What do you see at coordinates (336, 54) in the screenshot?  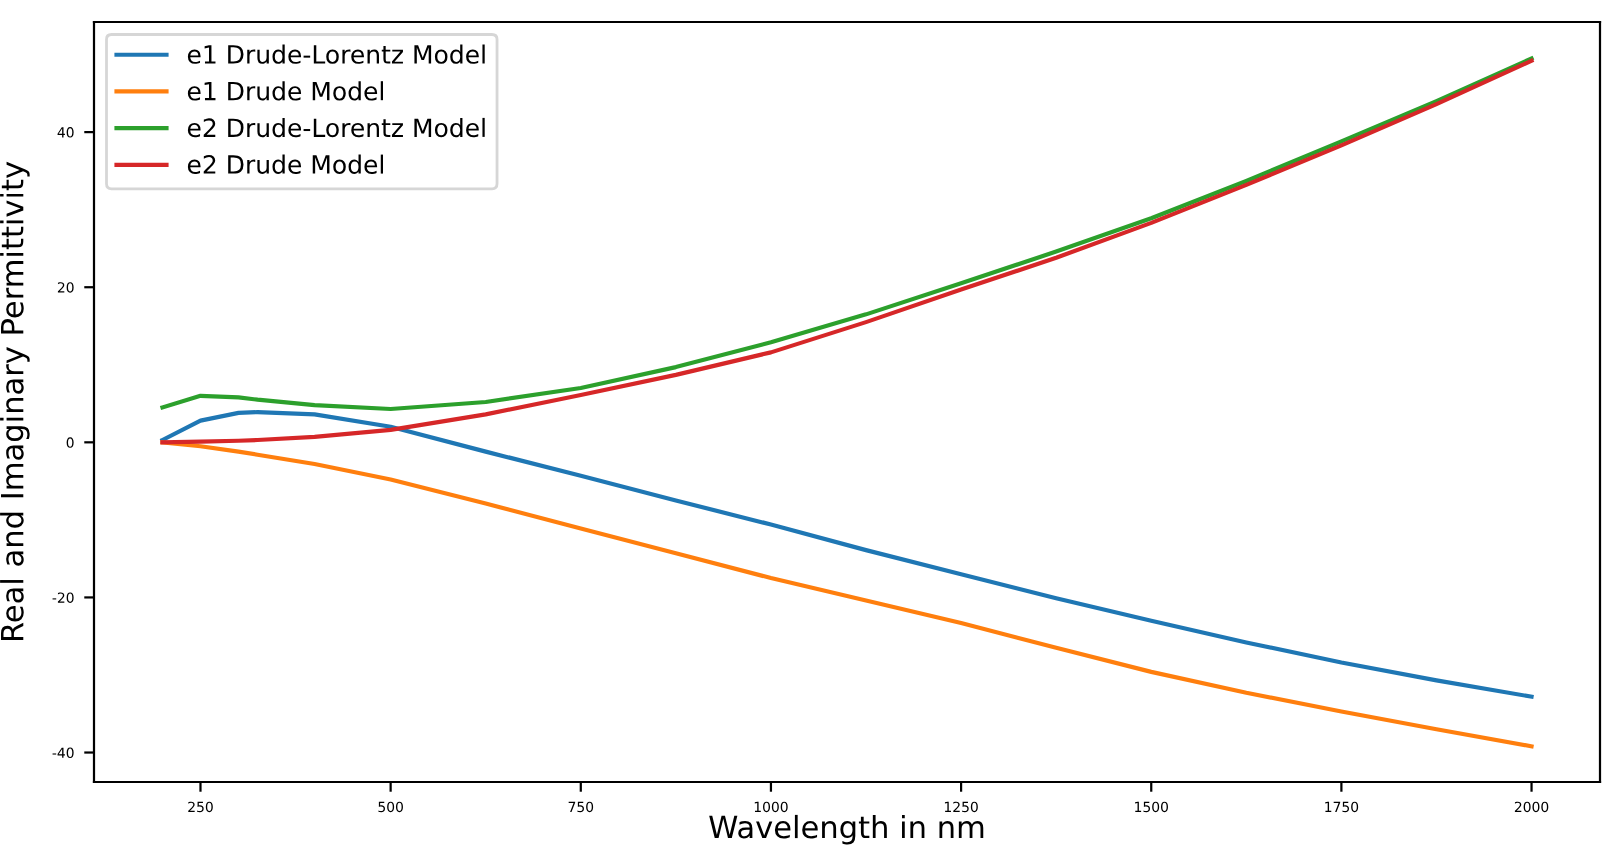 I see `legend-label: e1 Drude-Lorentz Model` at bounding box center [336, 54].